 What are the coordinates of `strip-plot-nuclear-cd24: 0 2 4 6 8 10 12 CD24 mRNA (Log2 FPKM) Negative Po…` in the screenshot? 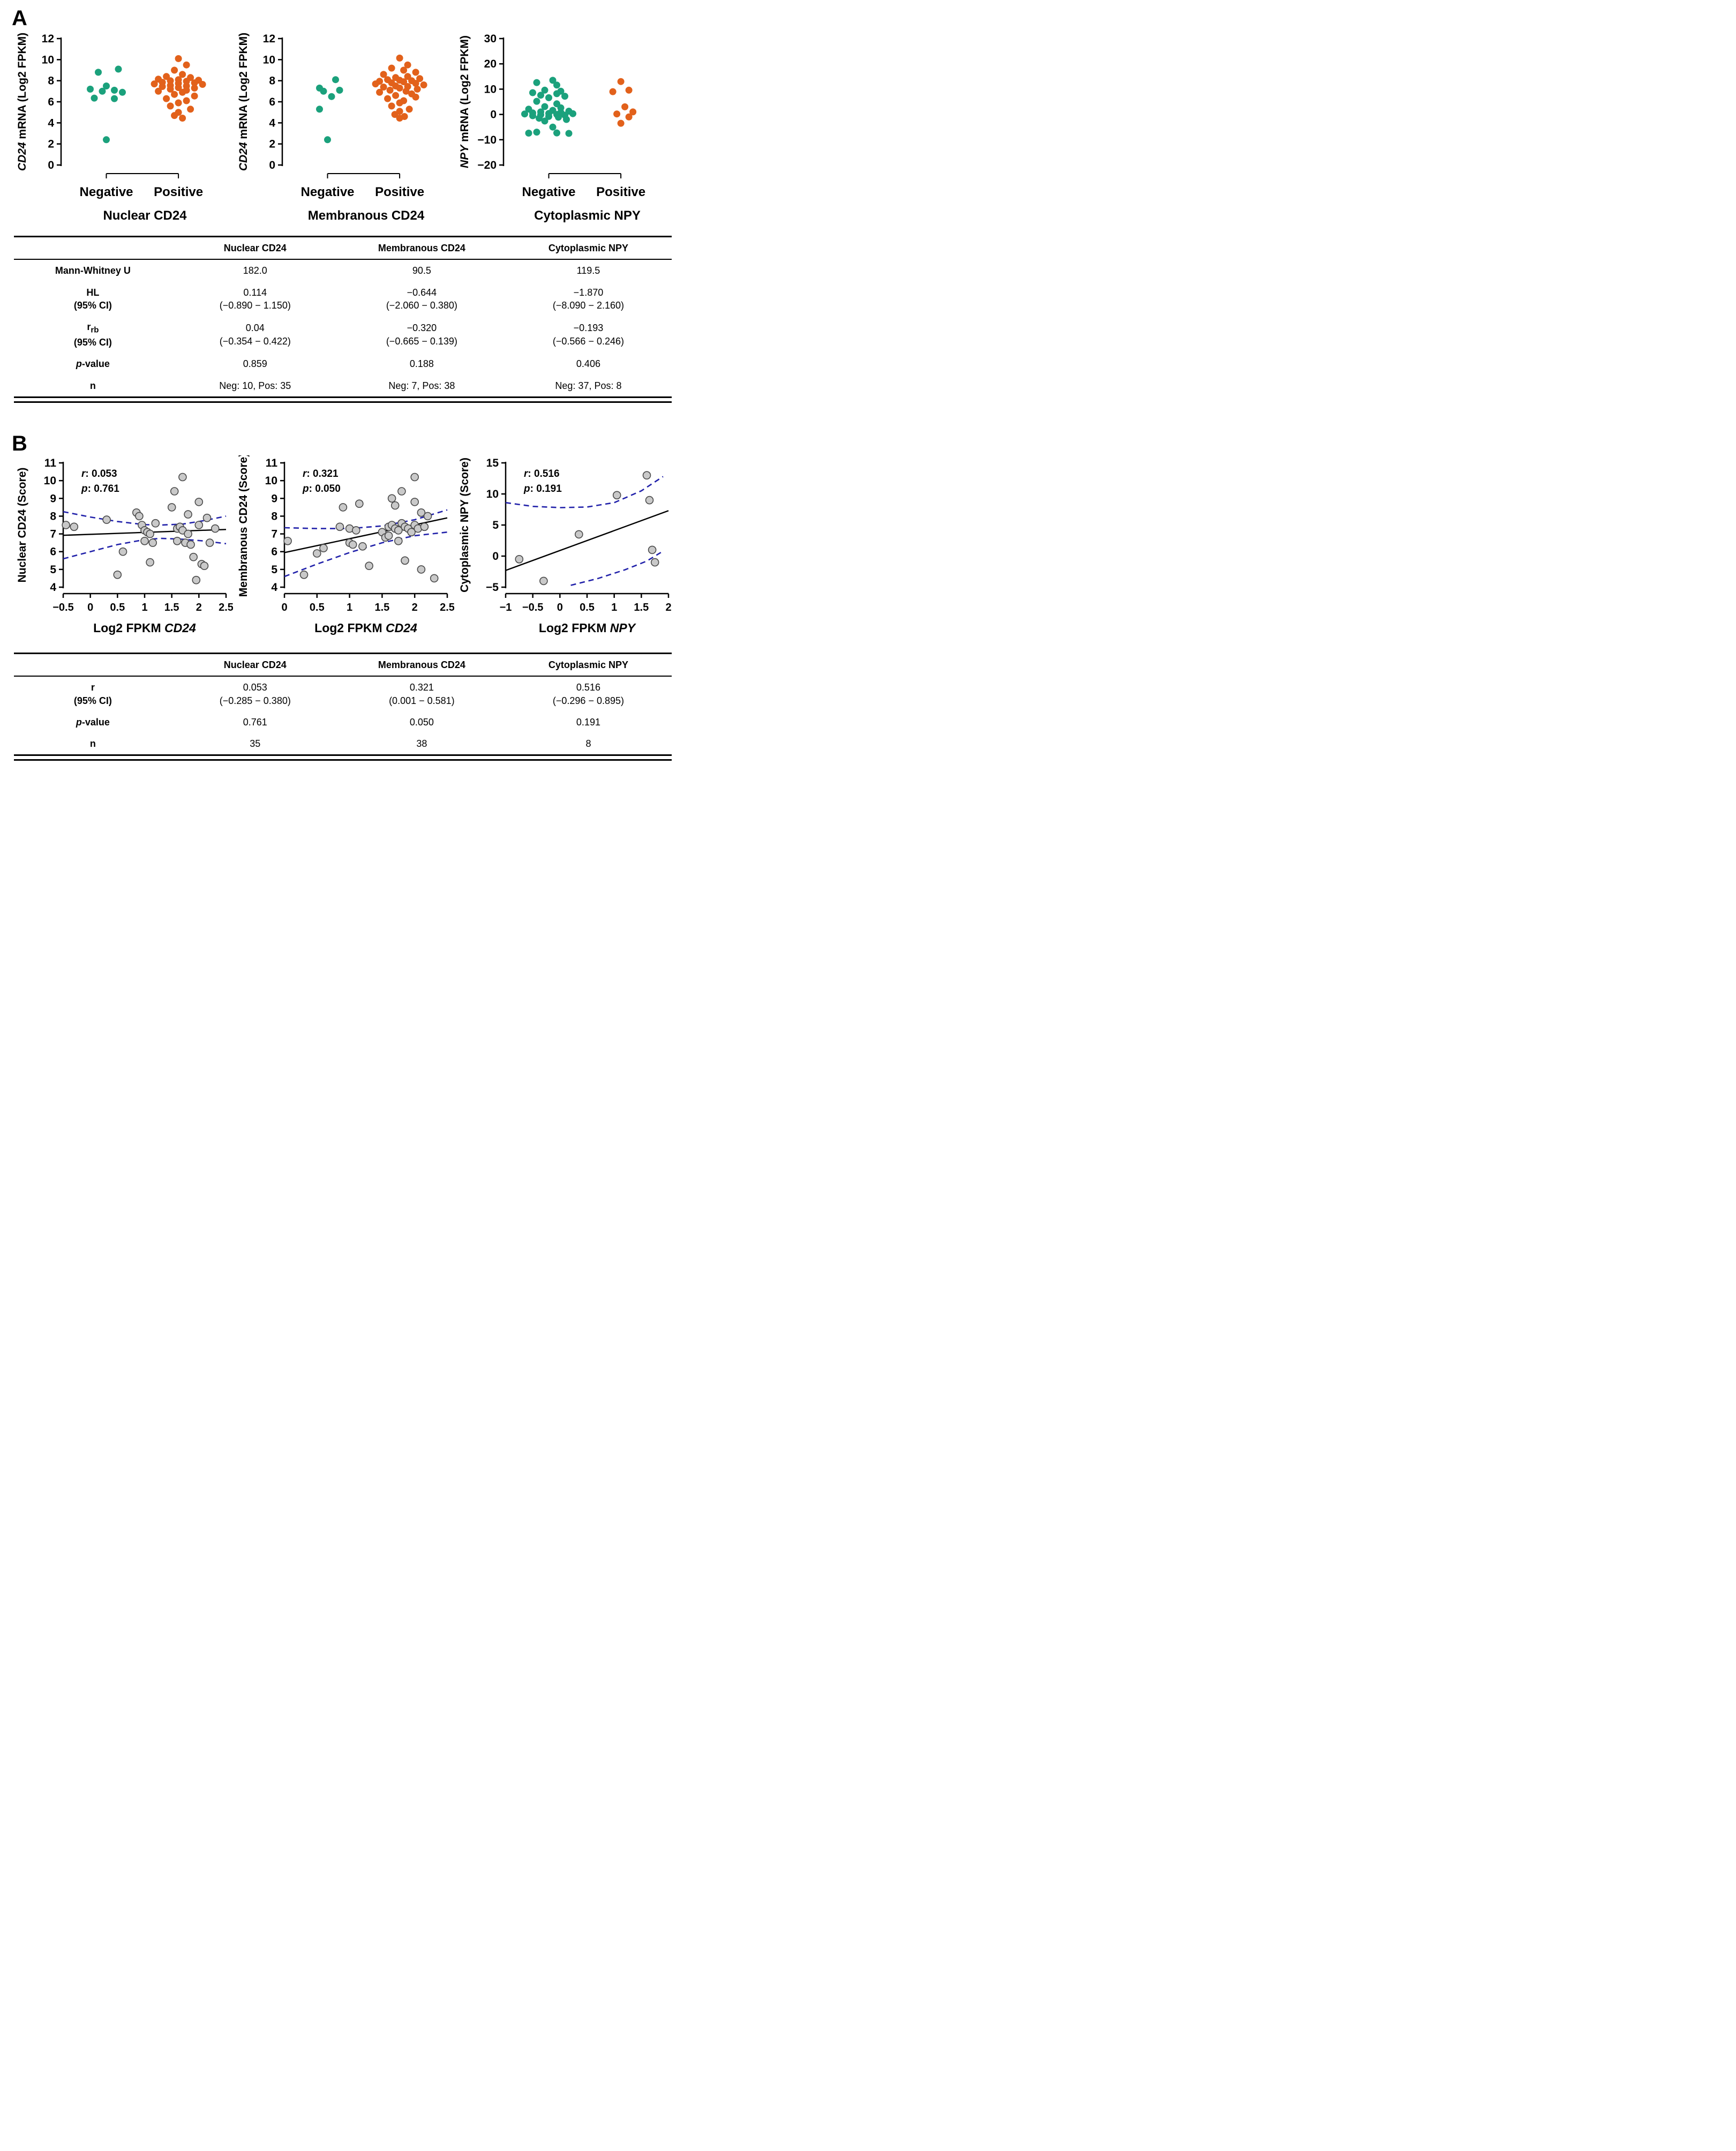 It's located at (111, 128).